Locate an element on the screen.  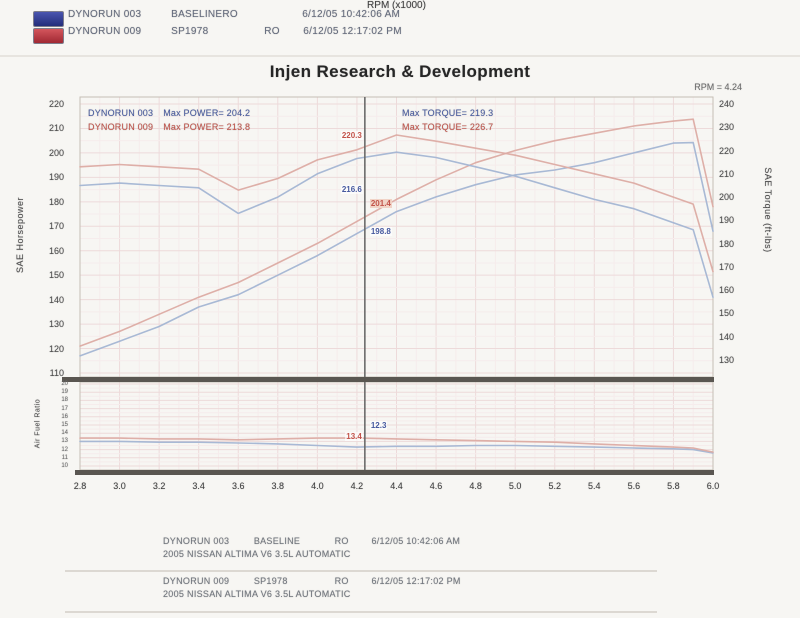
run1-color-swatch is located at coordinates (48, 19).